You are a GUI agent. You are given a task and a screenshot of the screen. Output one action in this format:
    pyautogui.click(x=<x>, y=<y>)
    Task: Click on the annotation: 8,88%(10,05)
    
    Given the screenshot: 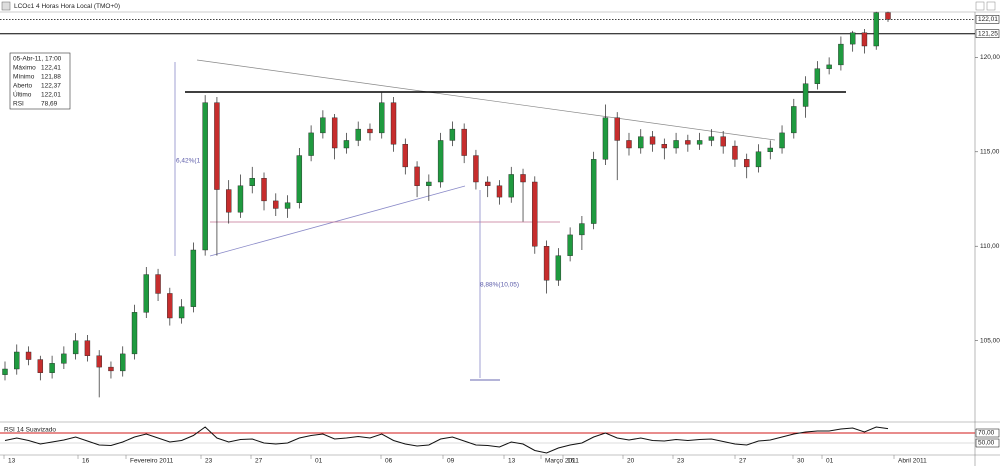 What is the action you would take?
    pyautogui.click(x=499, y=285)
    